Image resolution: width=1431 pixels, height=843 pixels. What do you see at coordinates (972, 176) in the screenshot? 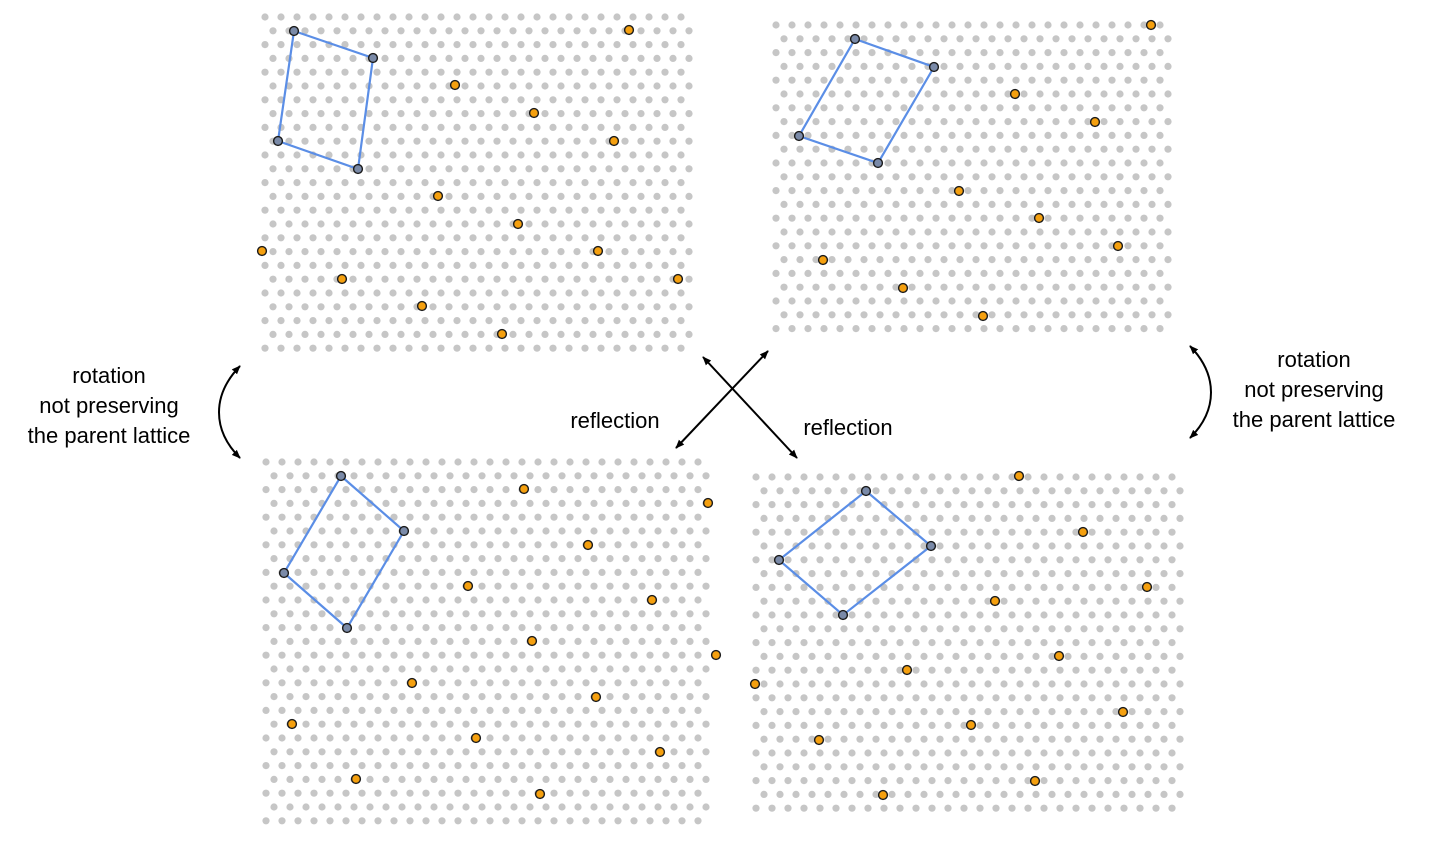
I see `panel-top-right` at bounding box center [972, 176].